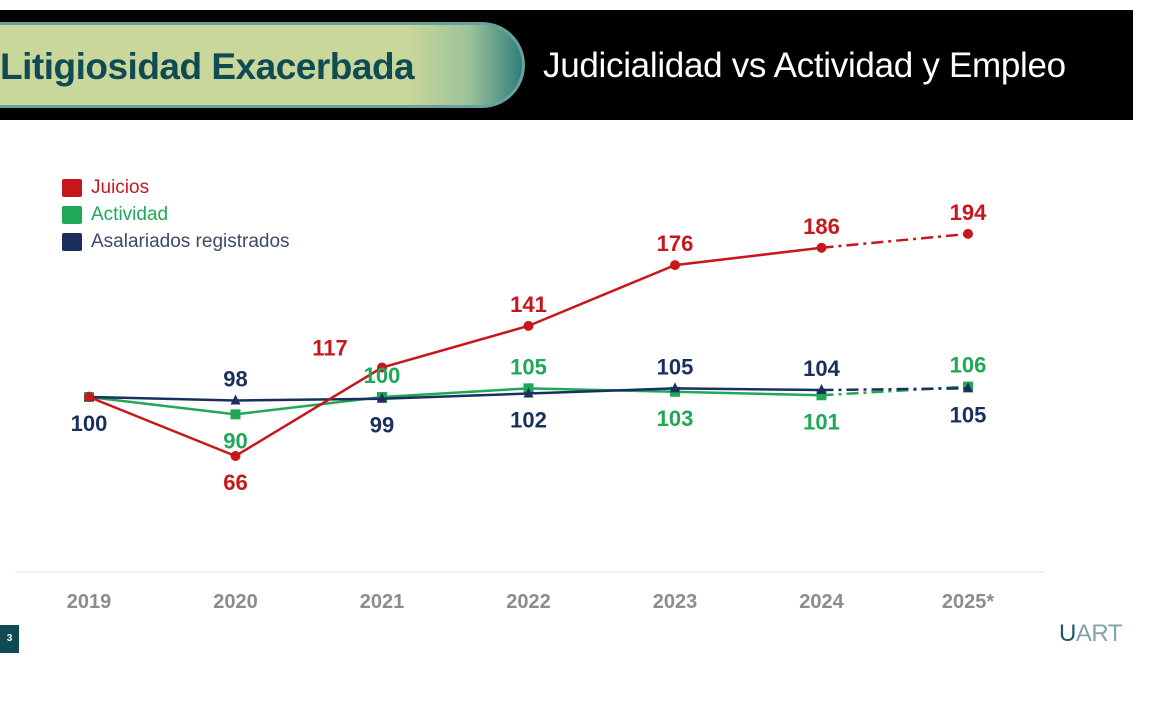 The image size is (1161, 720). Describe the element at coordinates (455, 394) in the screenshot. I see `series-line-asalariados-registrados` at that location.